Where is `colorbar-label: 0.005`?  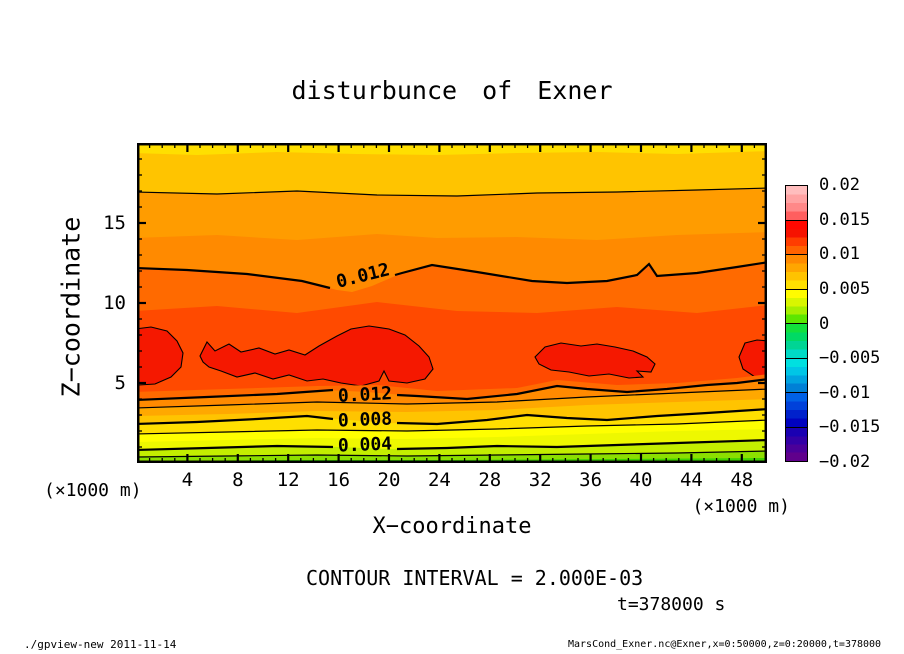
colorbar-label: 0.005 is located at coordinates (845, 288).